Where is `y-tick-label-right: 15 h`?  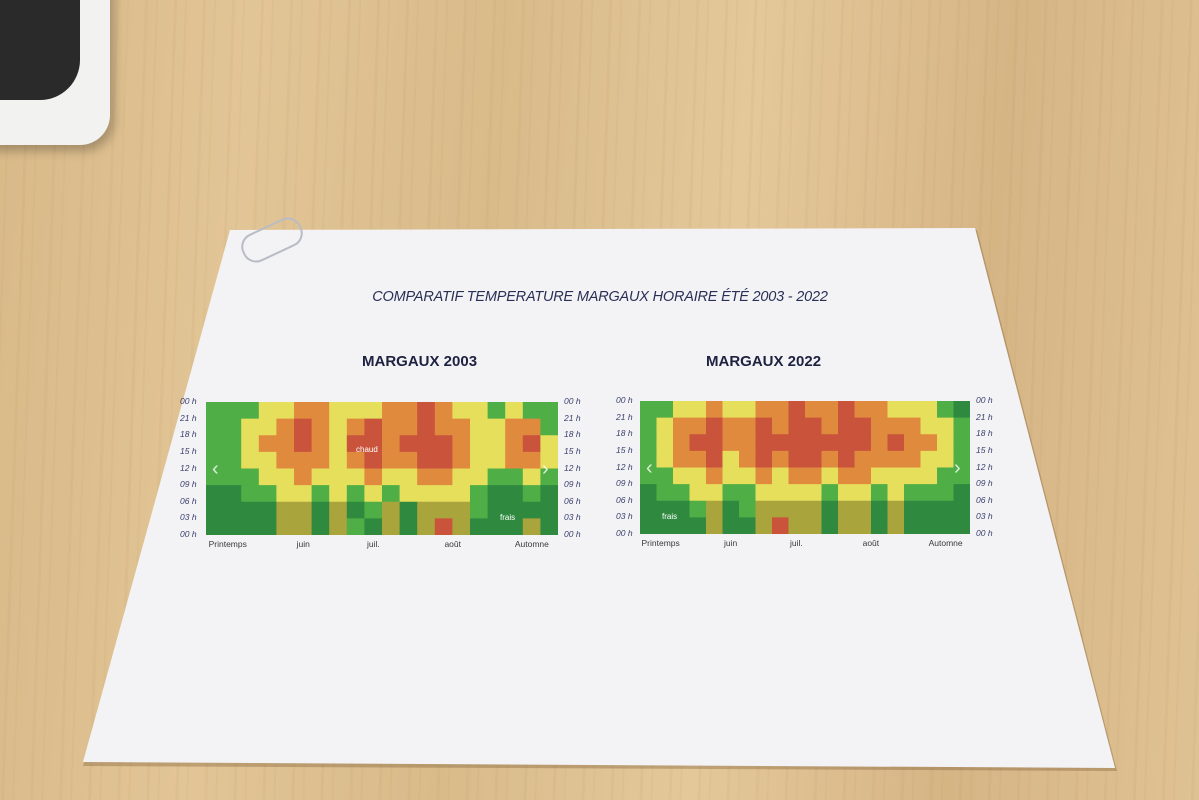
y-tick-label-right: 15 h is located at coordinates (572, 450).